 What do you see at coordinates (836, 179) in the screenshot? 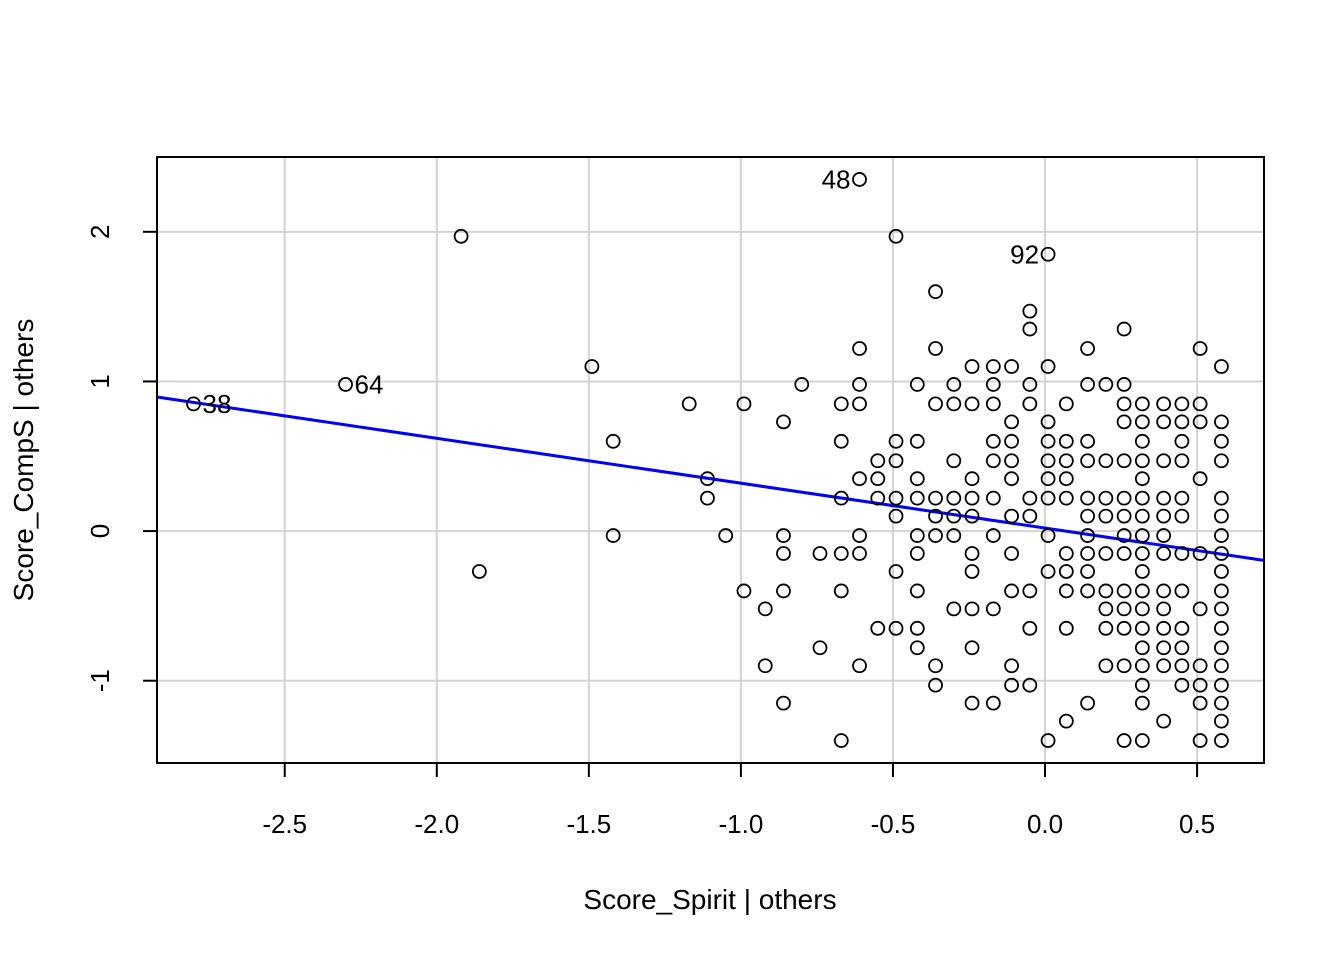
I see `point-id-label: 48` at bounding box center [836, 179].